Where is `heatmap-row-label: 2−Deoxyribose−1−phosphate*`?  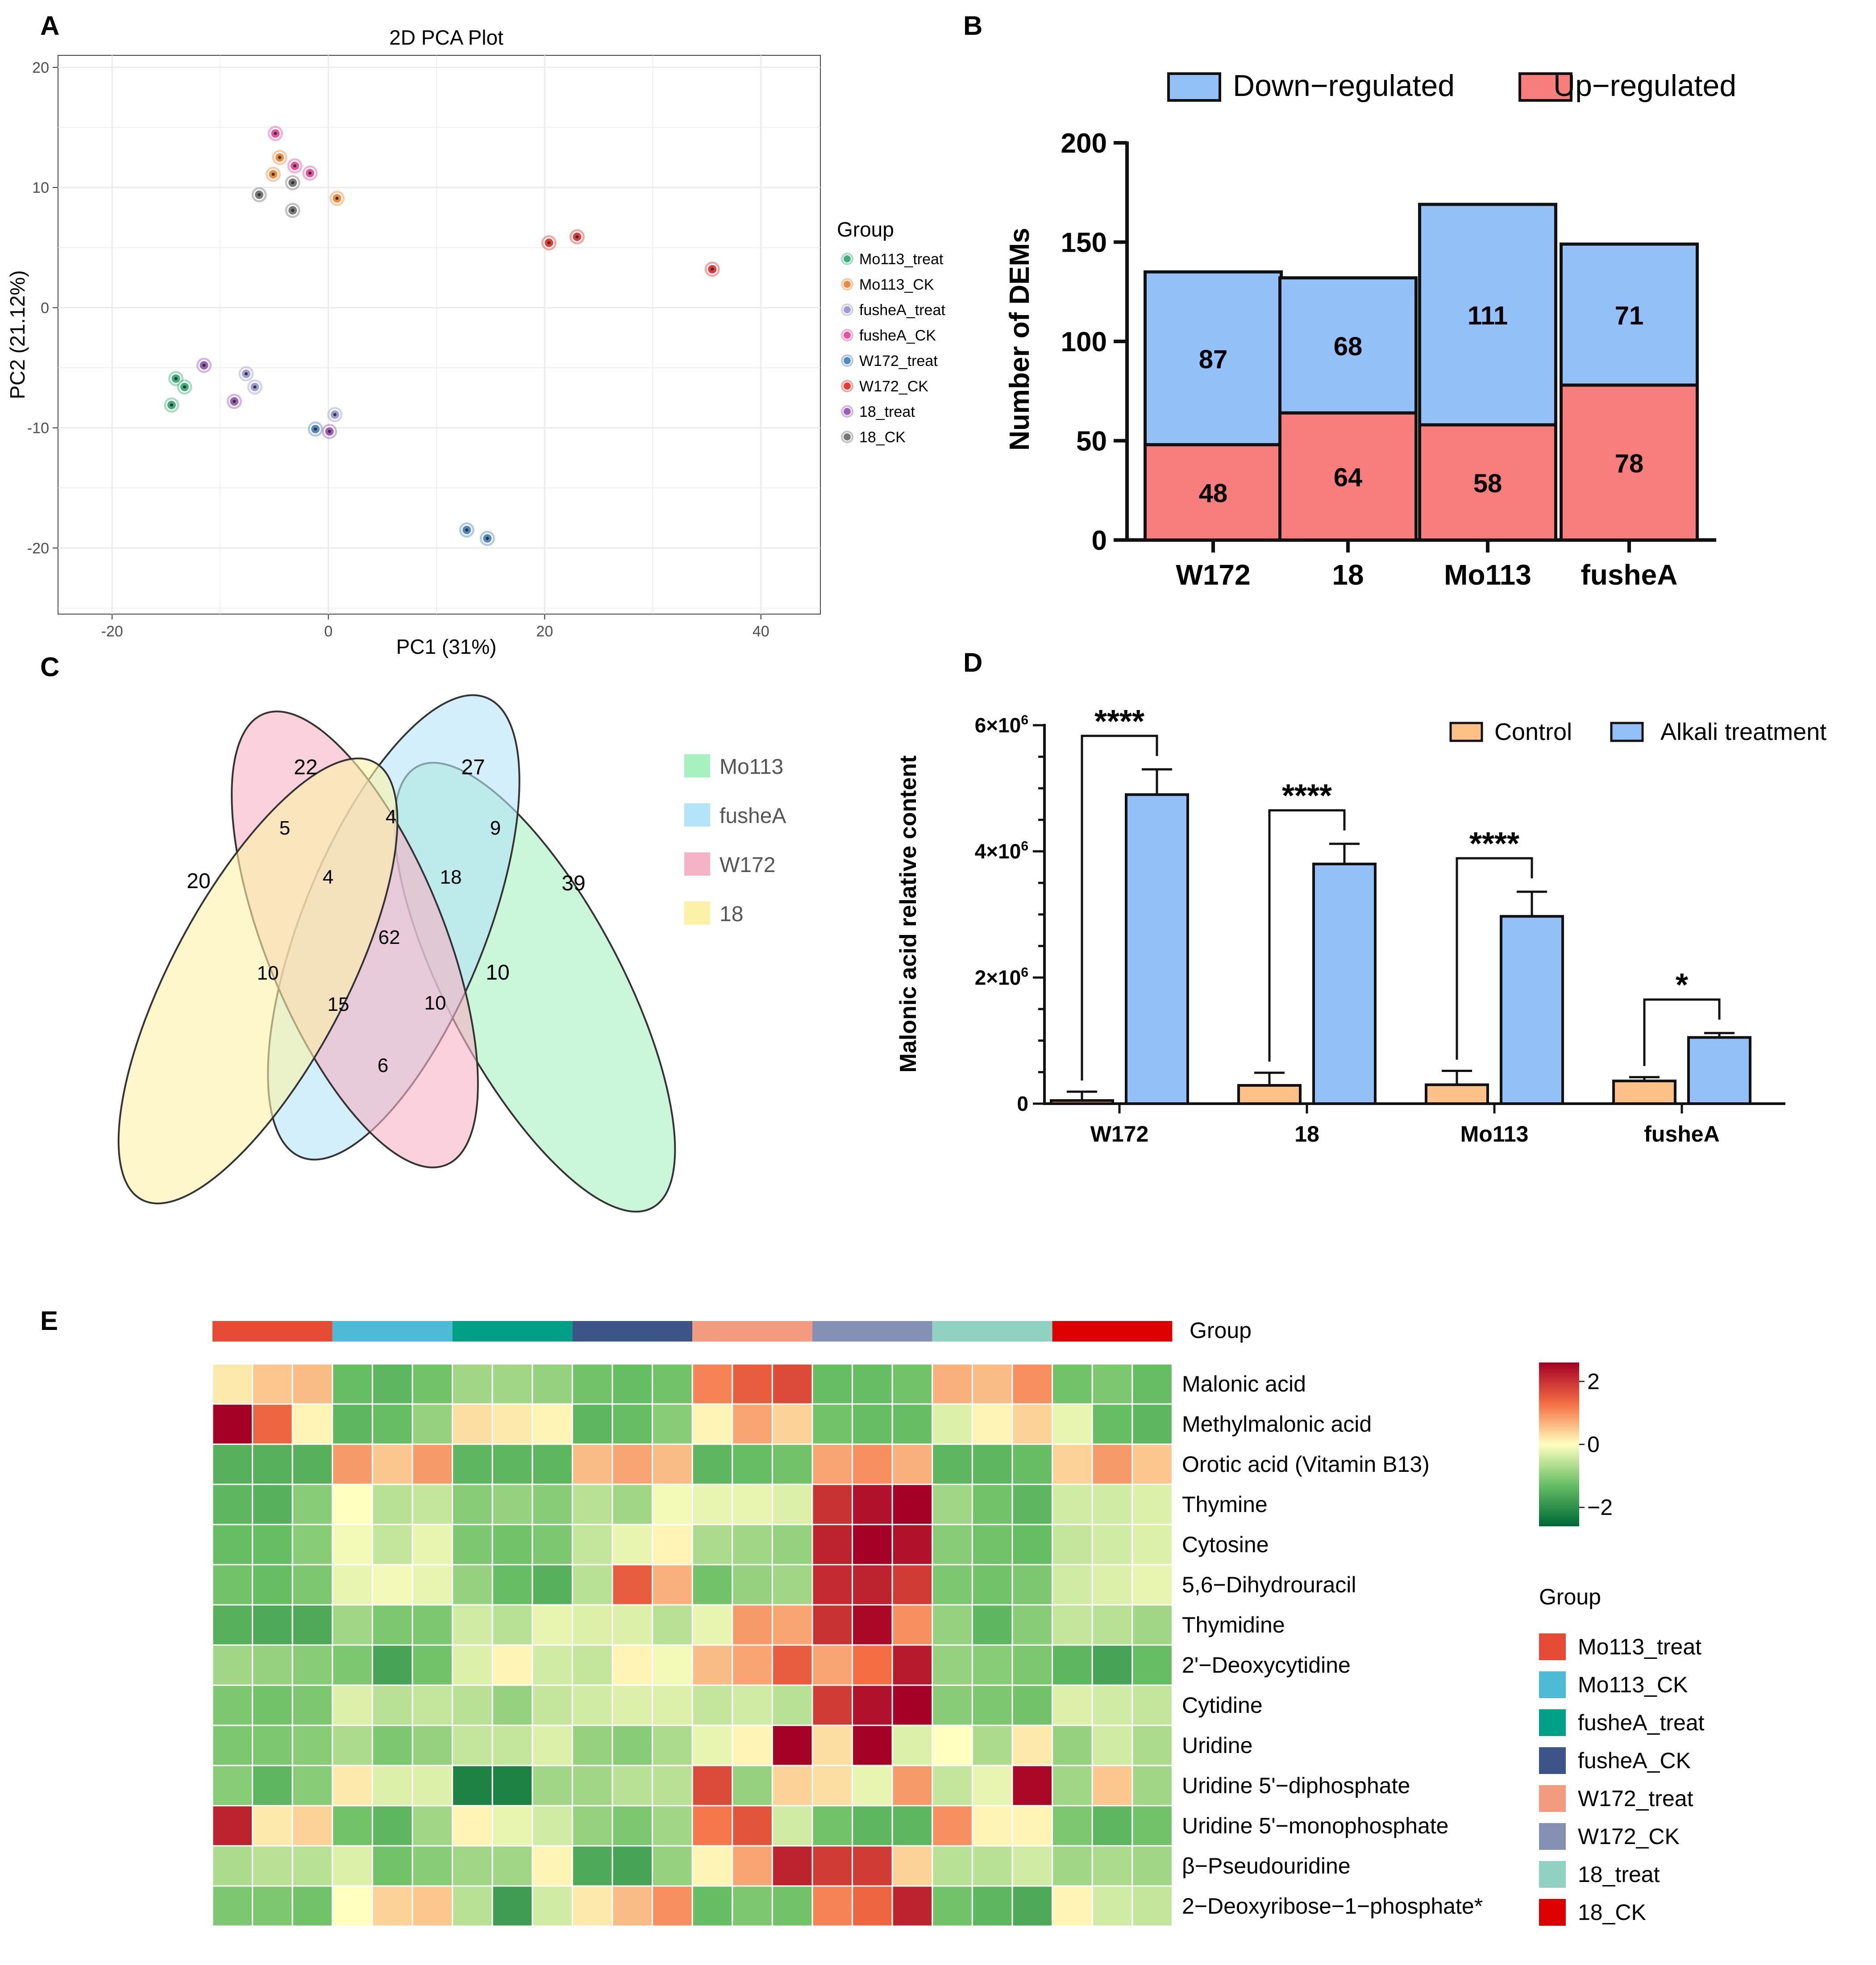
heatmap-row-label: 2−Deoxyribose−1−phosphate* is located at coordinates (1332, 1906).